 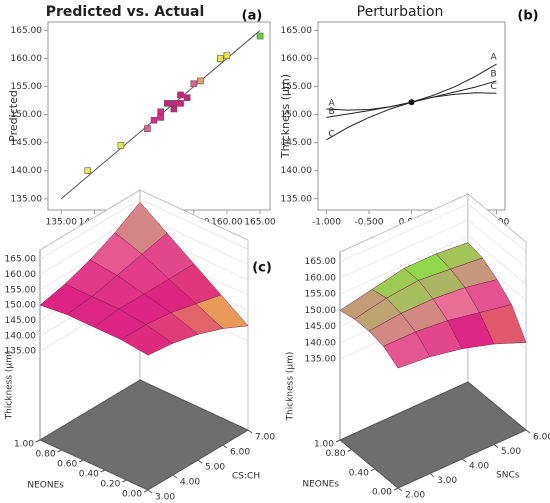 What do you see at coordinates (27, 59) in the screenshot?
I see `y-tick-label: 160.00` at bounding box center [27, 59].